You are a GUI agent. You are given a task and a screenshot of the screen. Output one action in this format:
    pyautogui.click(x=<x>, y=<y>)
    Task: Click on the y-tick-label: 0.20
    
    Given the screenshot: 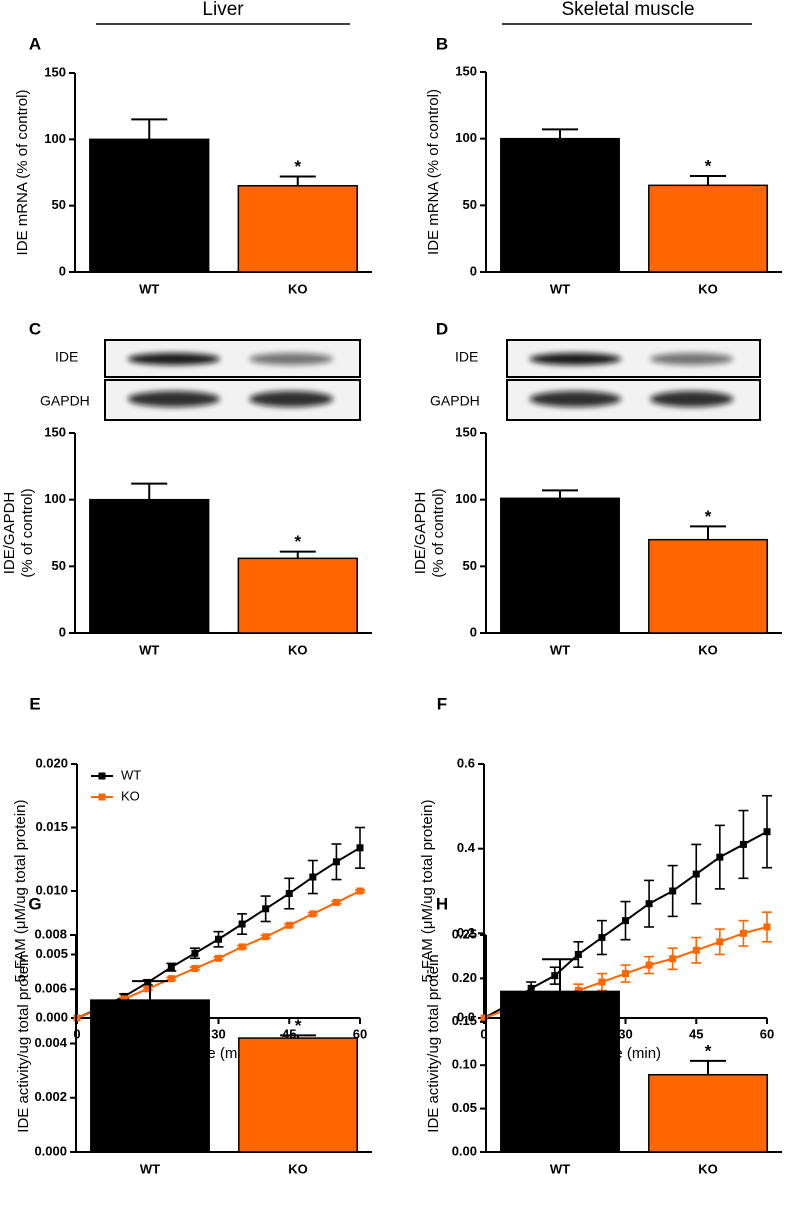 What is the action you would take?
    pyautogui.click(x=464, y=977)
    